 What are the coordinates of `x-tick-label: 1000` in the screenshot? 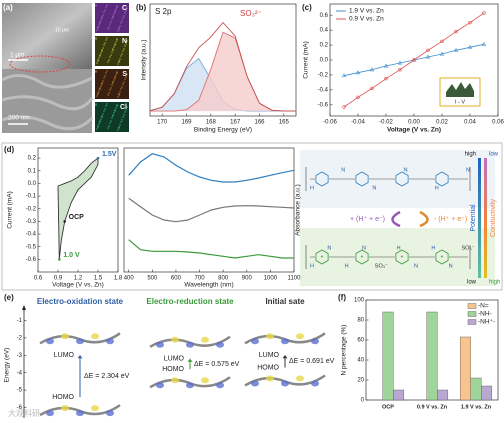 It's located at (271, 279).